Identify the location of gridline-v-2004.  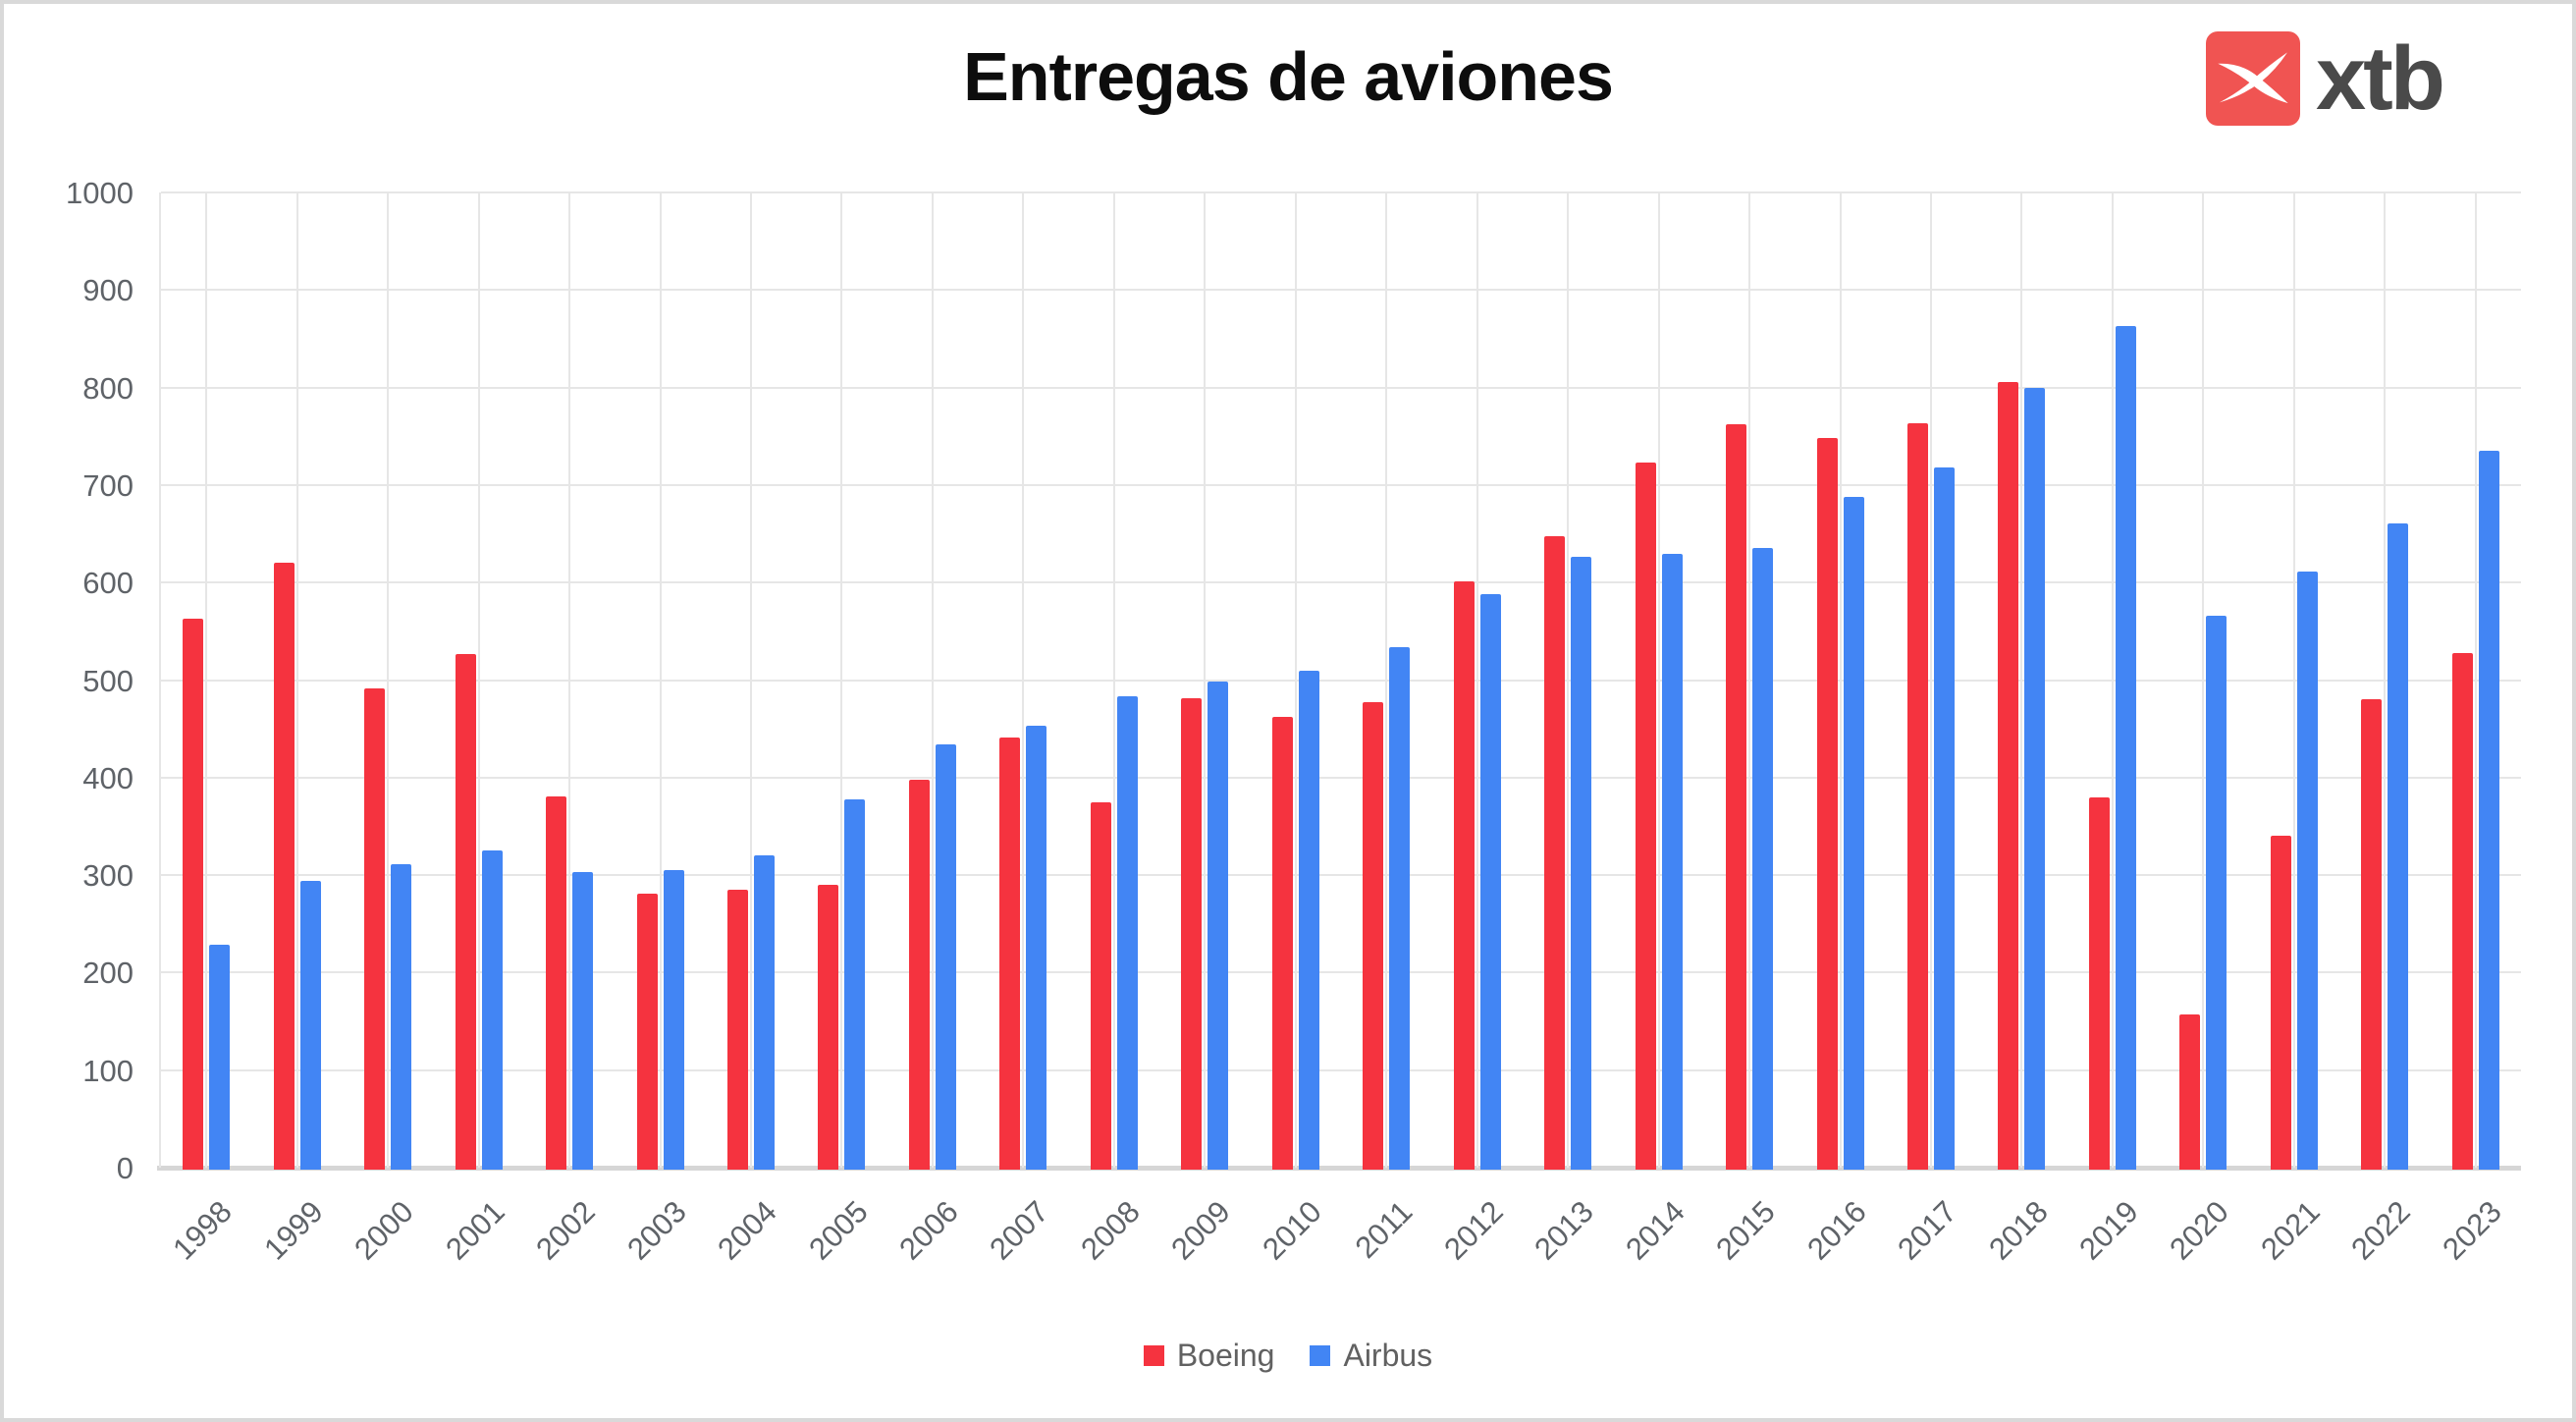
(751, 680).